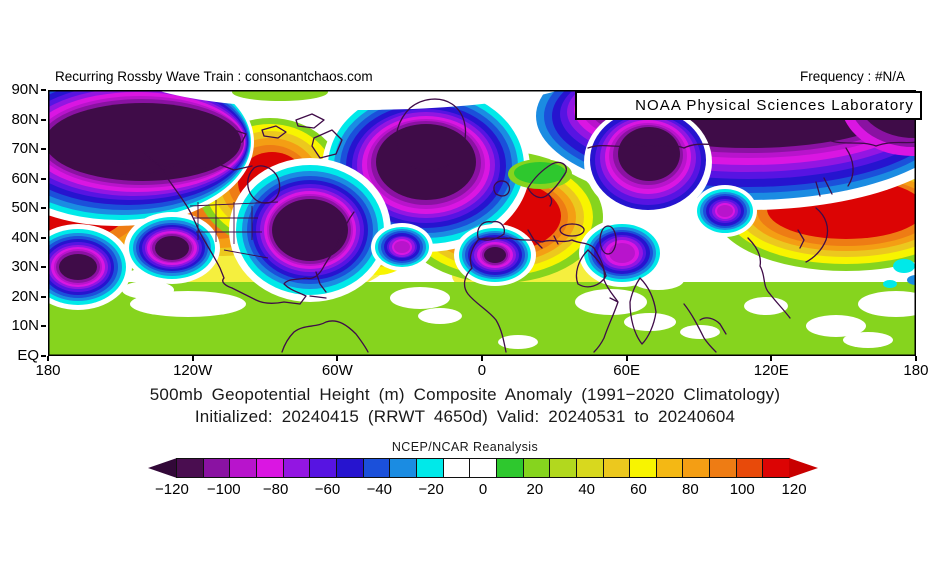 Image resolution: width=930 pixels, height=580 pixels. I want to click on vortex-mongolia, so click(725, 211).